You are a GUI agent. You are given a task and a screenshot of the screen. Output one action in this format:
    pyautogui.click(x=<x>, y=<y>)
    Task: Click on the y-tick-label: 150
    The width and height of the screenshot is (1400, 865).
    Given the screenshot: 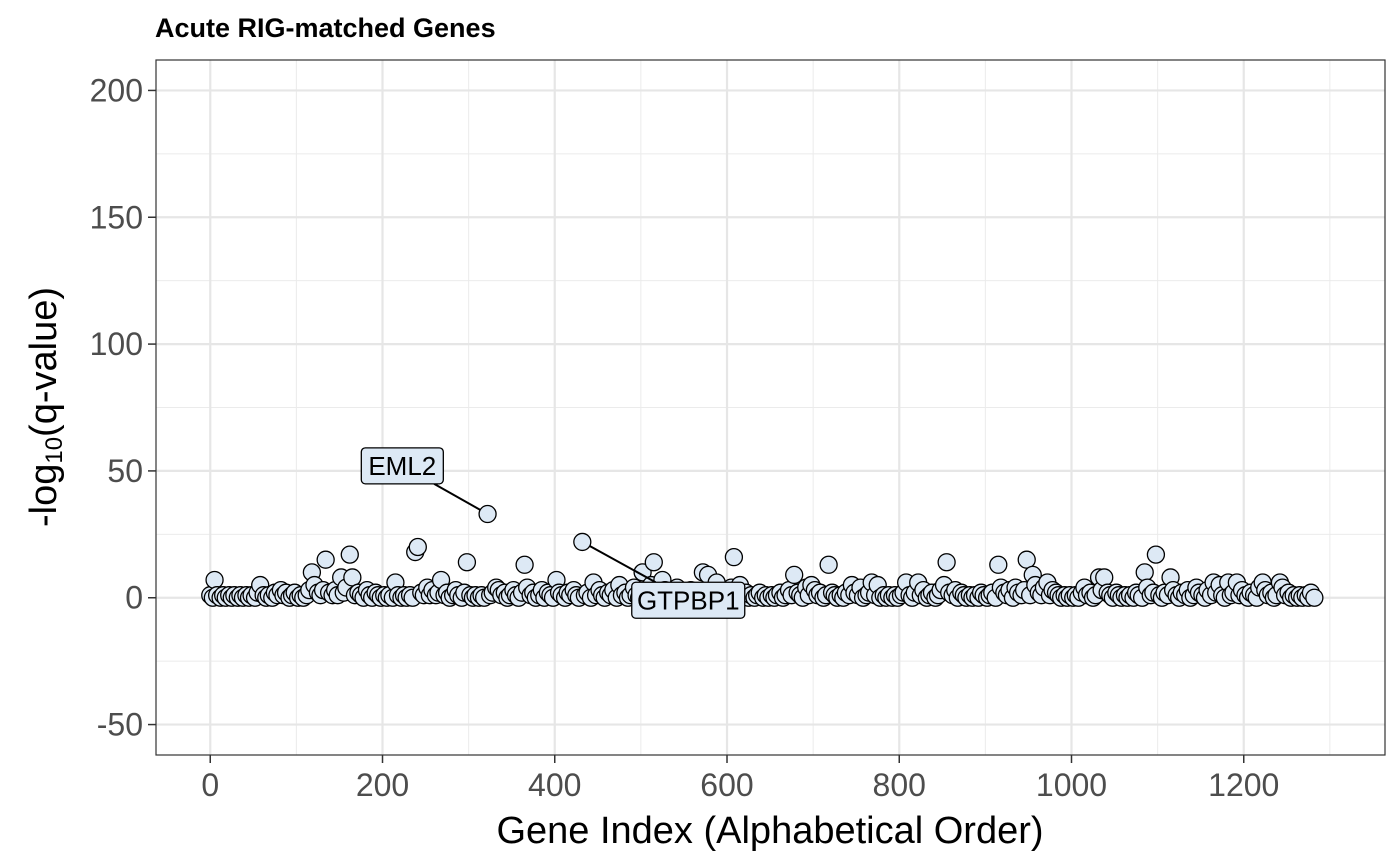 What is the action you would take?
    pyautogui.click(x=116, y=217)
    